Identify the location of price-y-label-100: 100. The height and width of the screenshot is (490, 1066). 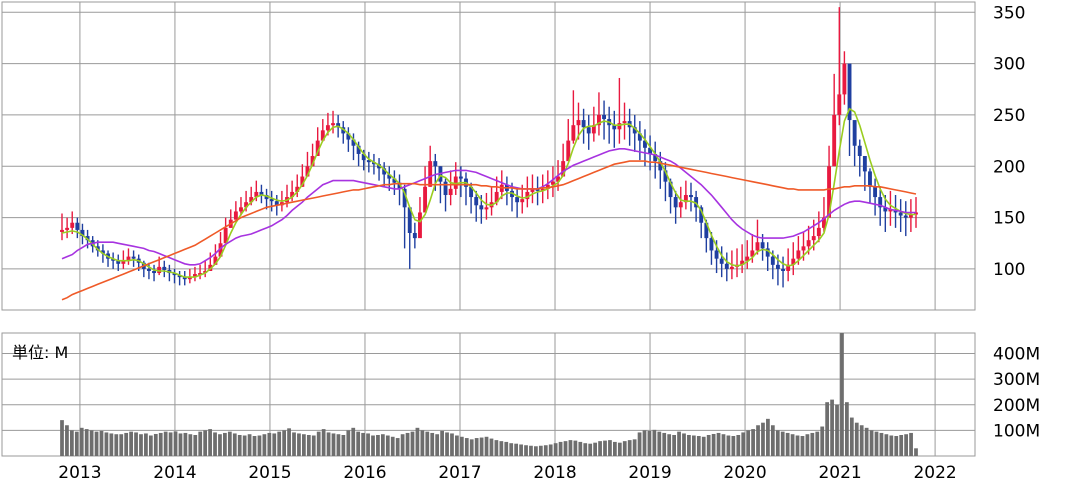
(1009, 270).